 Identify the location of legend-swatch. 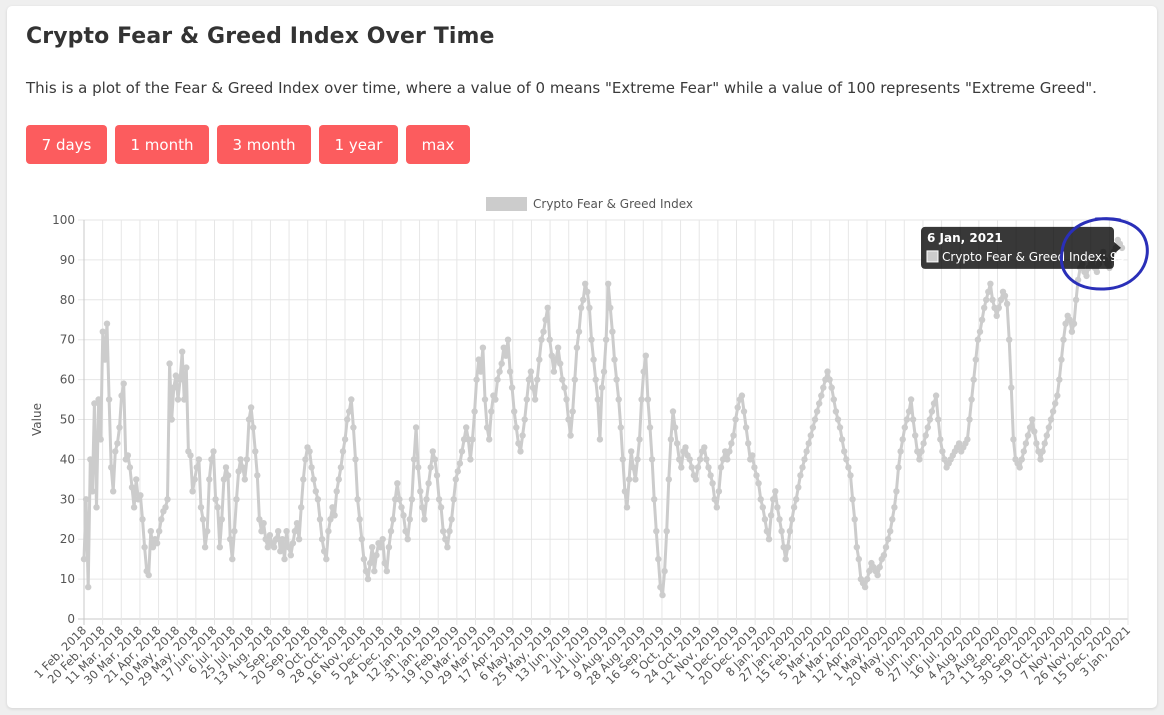
(506, 204).